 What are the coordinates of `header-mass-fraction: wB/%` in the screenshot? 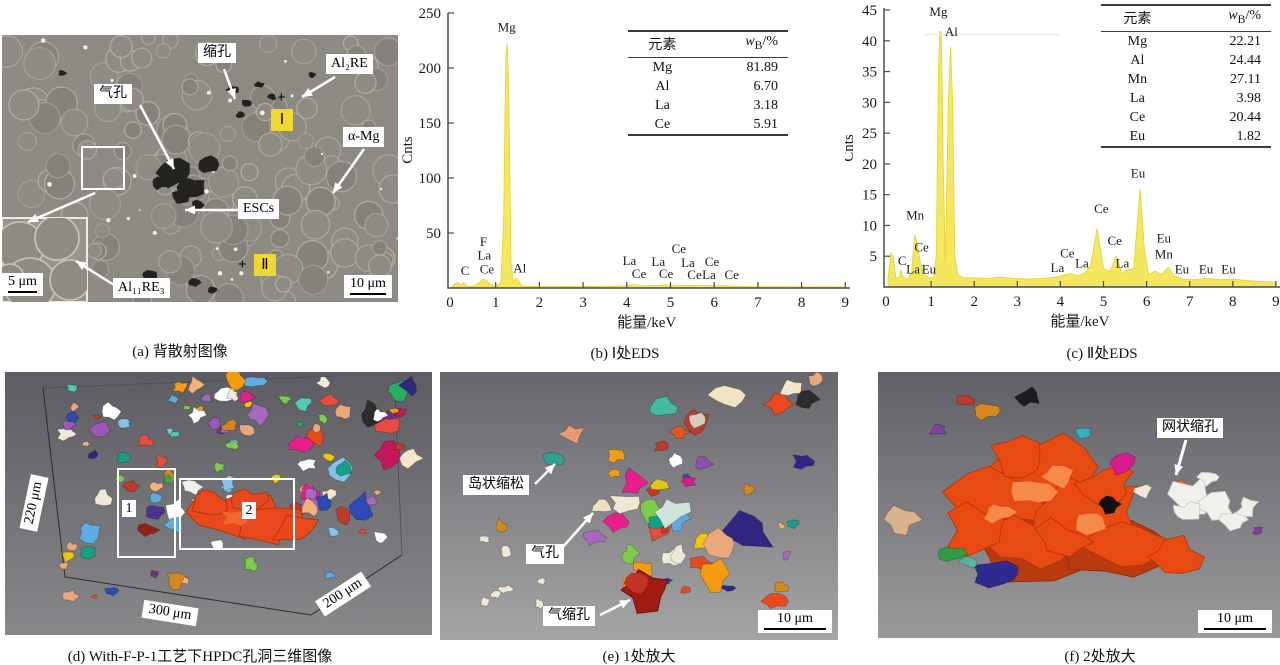 It's located at (1244, 17).